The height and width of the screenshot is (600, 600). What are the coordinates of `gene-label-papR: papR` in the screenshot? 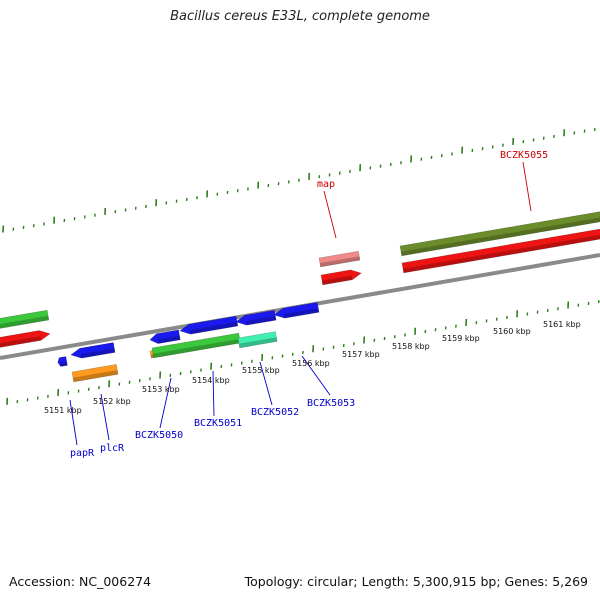 It's located at (82, 453).